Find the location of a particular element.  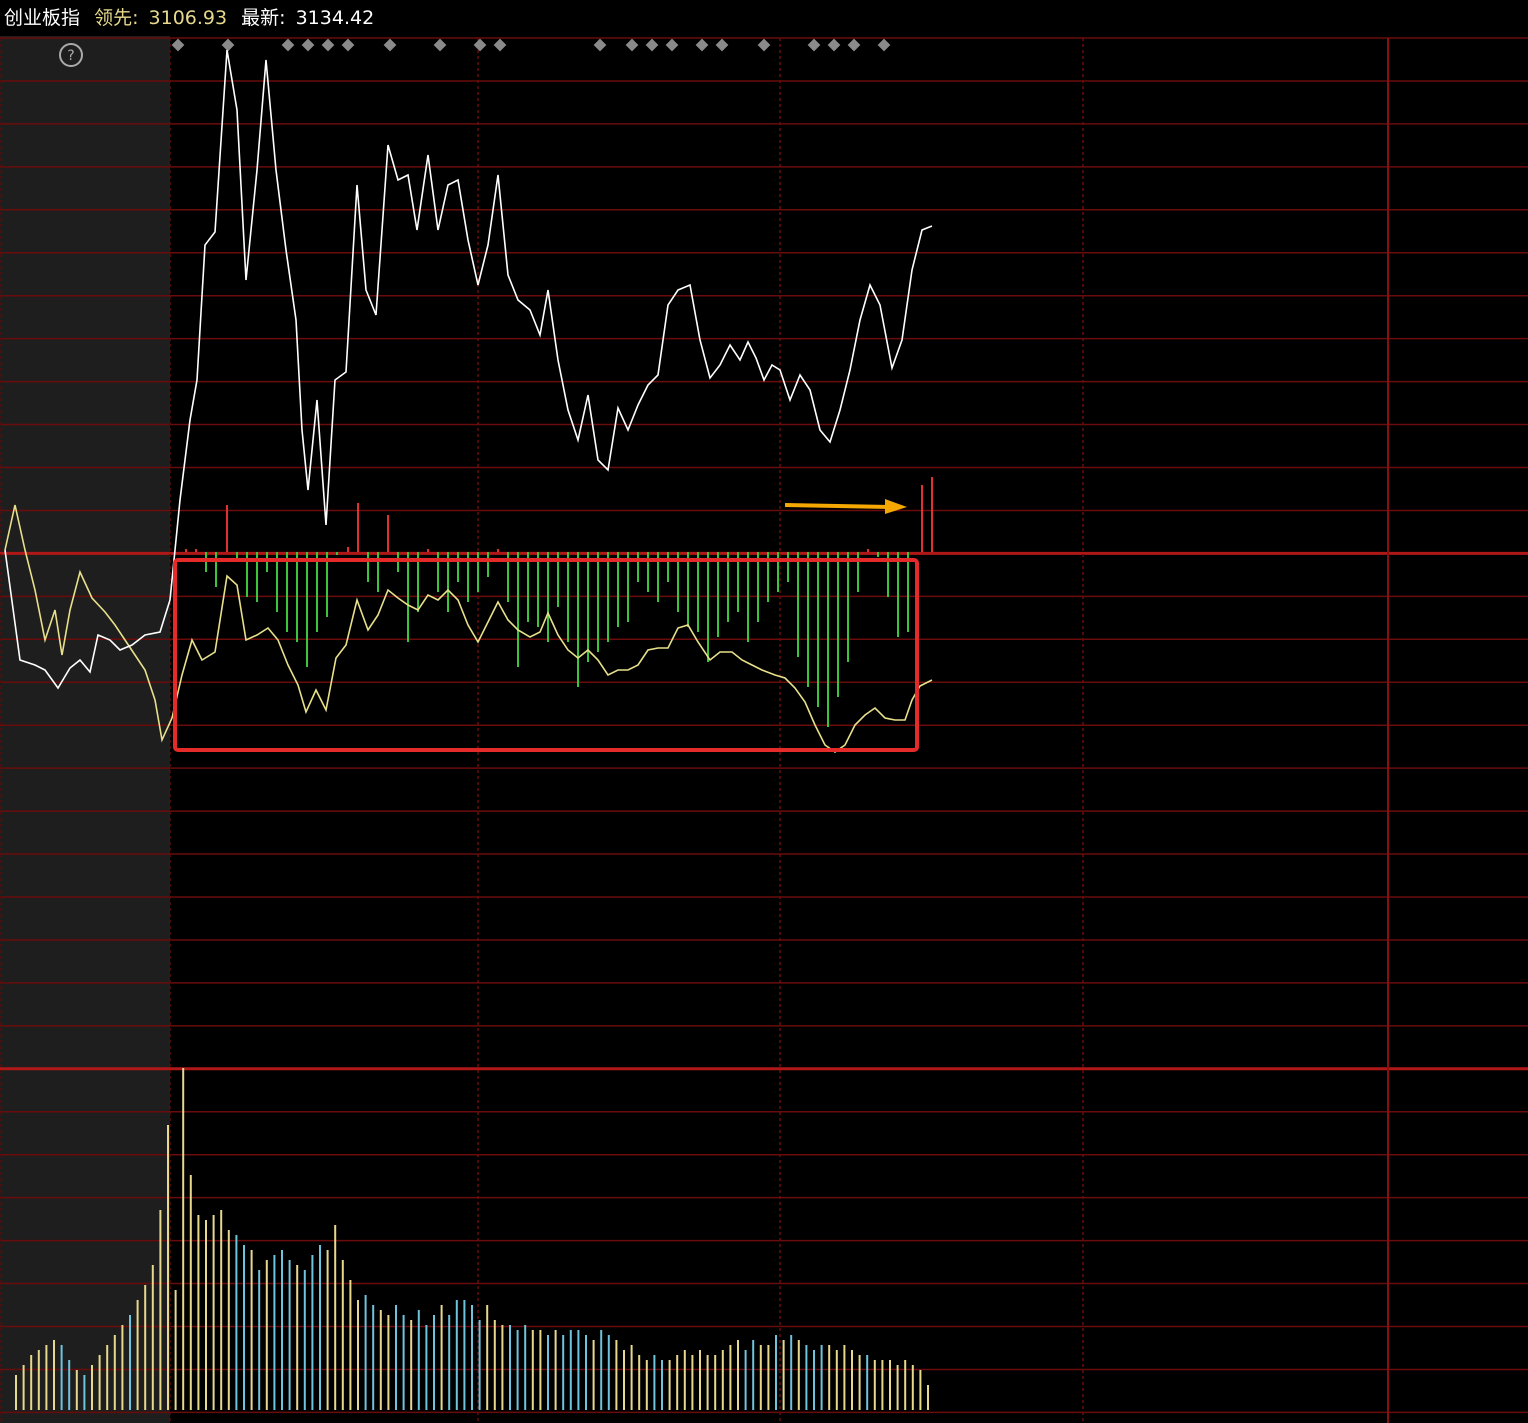

last-label: 最新: is located at coordinates (263, 18).